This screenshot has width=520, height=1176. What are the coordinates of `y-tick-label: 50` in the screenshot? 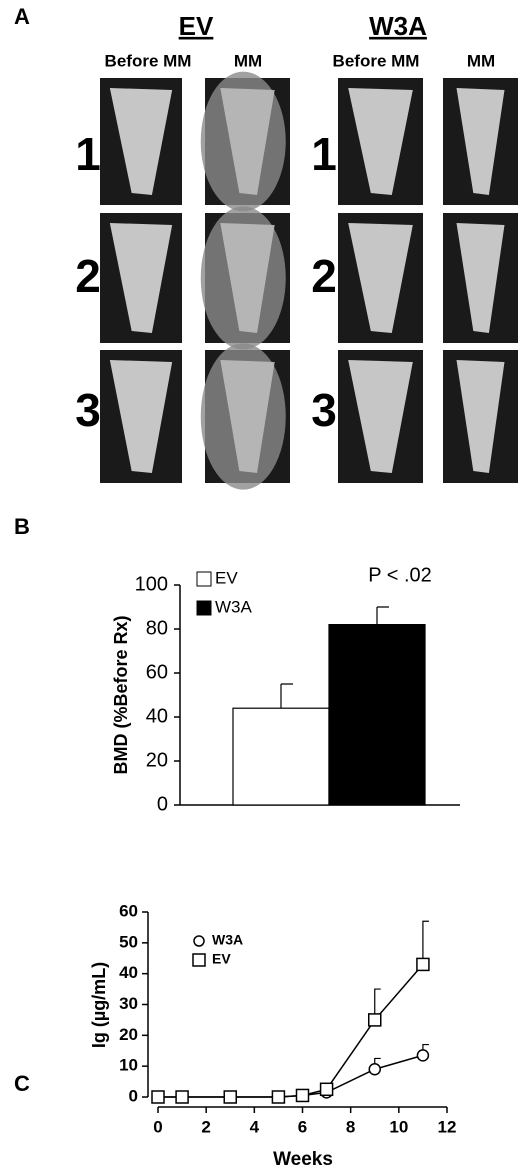 It's located at (128, 941).